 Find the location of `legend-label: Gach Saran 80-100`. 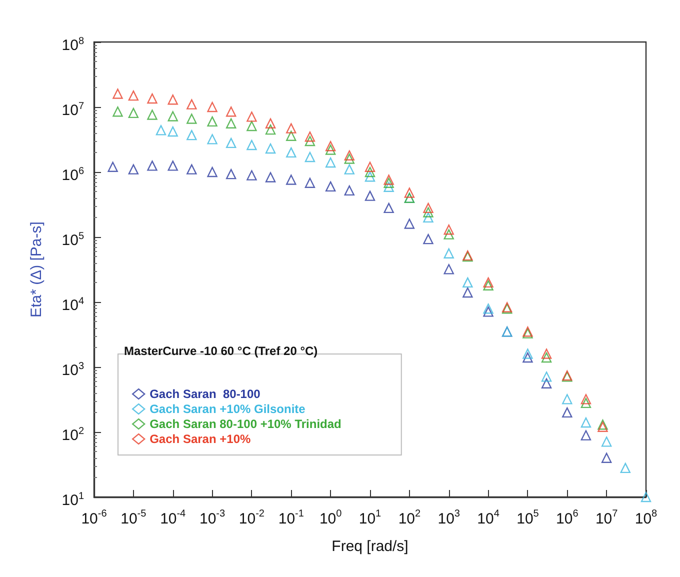

legend-label: Gach Saran 80-100 is located at coordinates (205, 394).